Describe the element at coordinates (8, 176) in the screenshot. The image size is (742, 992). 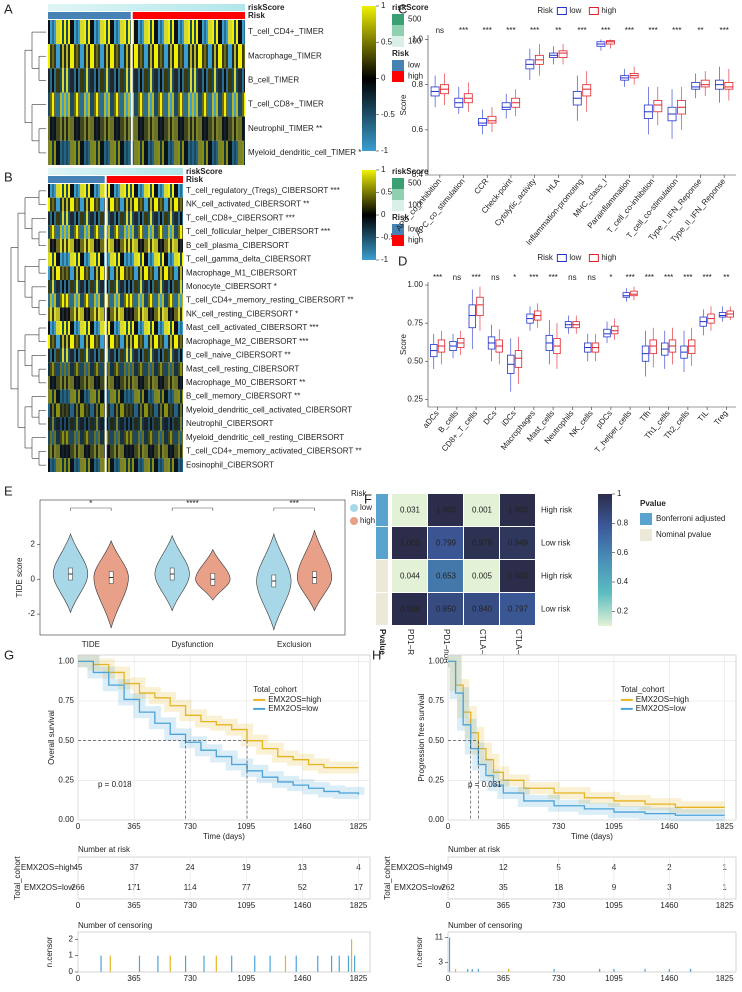
I see `panel-label: B` at that location.